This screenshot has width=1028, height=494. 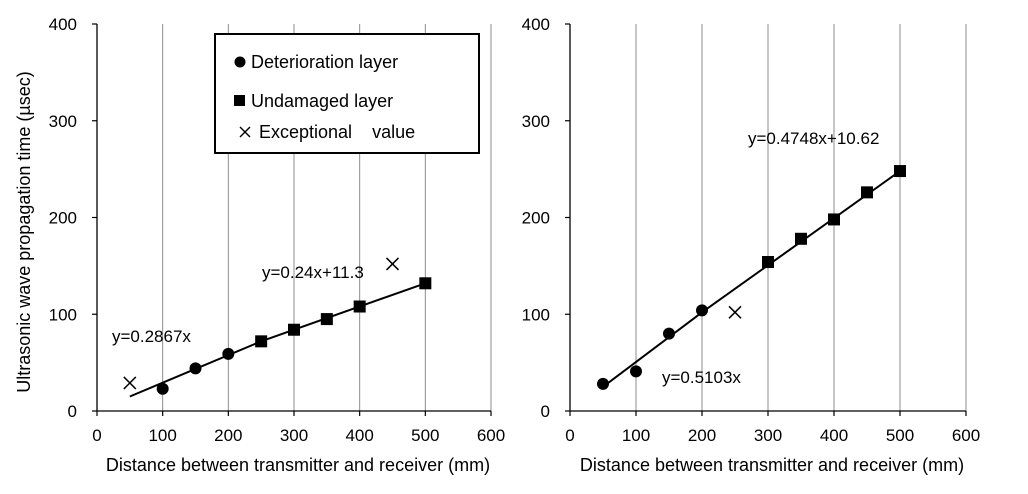 I want to click on legend-circle-marker, so click(x=240, y=62).